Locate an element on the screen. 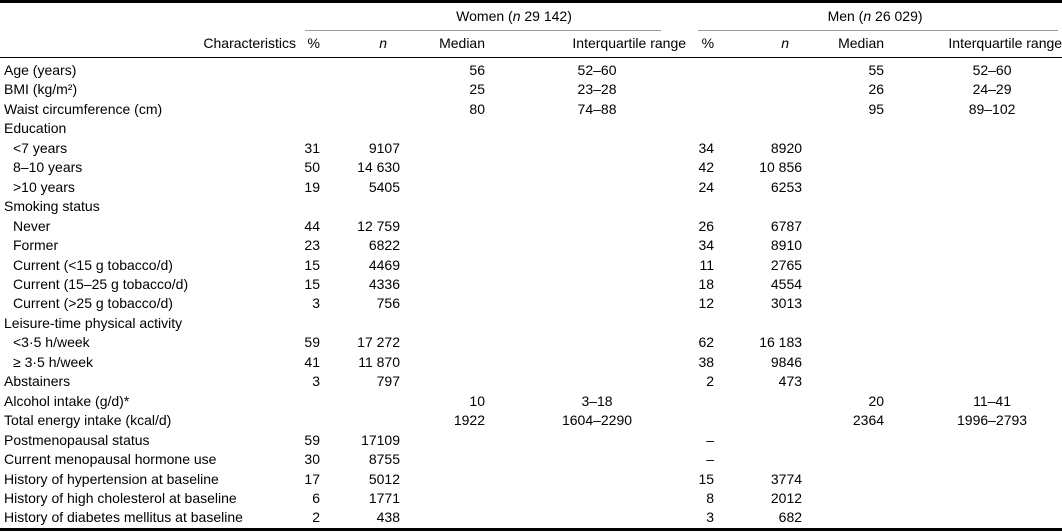  table-row: Postmenopausal status 59 17109 – is located at coordinates (531, 440).